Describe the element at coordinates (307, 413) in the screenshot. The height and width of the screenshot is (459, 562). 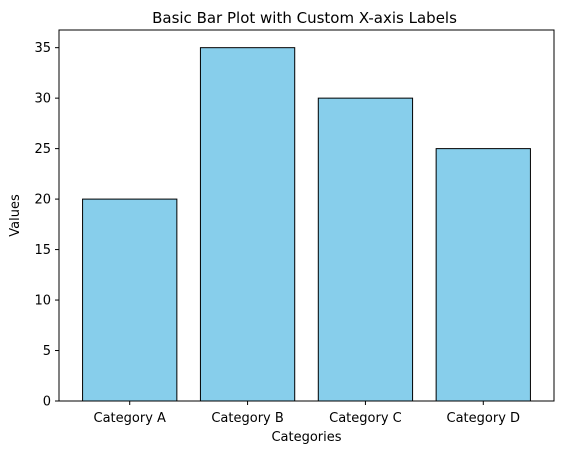
I see `x-axis-ticks: Category A Category B Category C Category D` at that location.